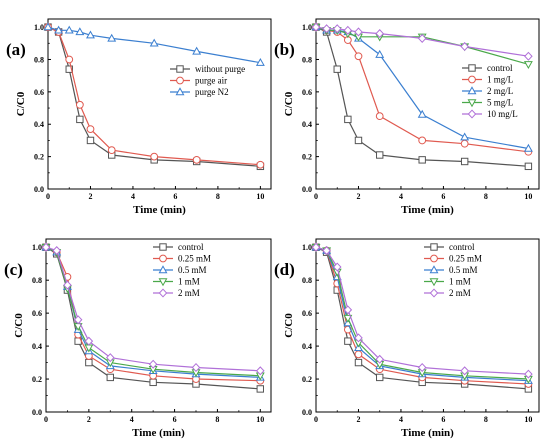  I want to click on legend: control 1 mg/L2 mg/L 5 mg/L10 mg/L, so click(490, 91).